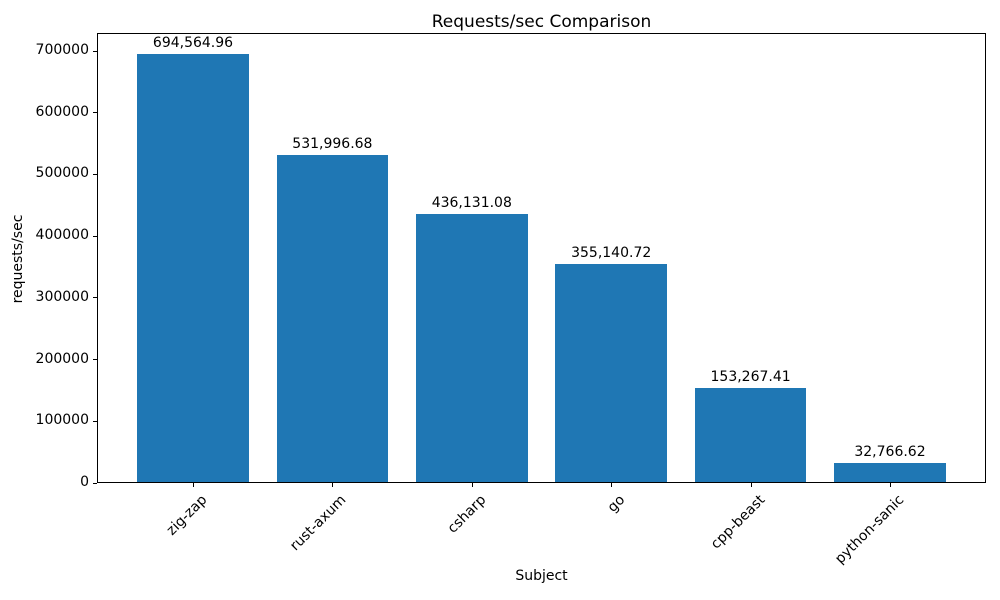  What do you see at coordinates (62, 235) in the screenshot?
I see `y-tick-label: 400000` at bounding box center [62, 235].